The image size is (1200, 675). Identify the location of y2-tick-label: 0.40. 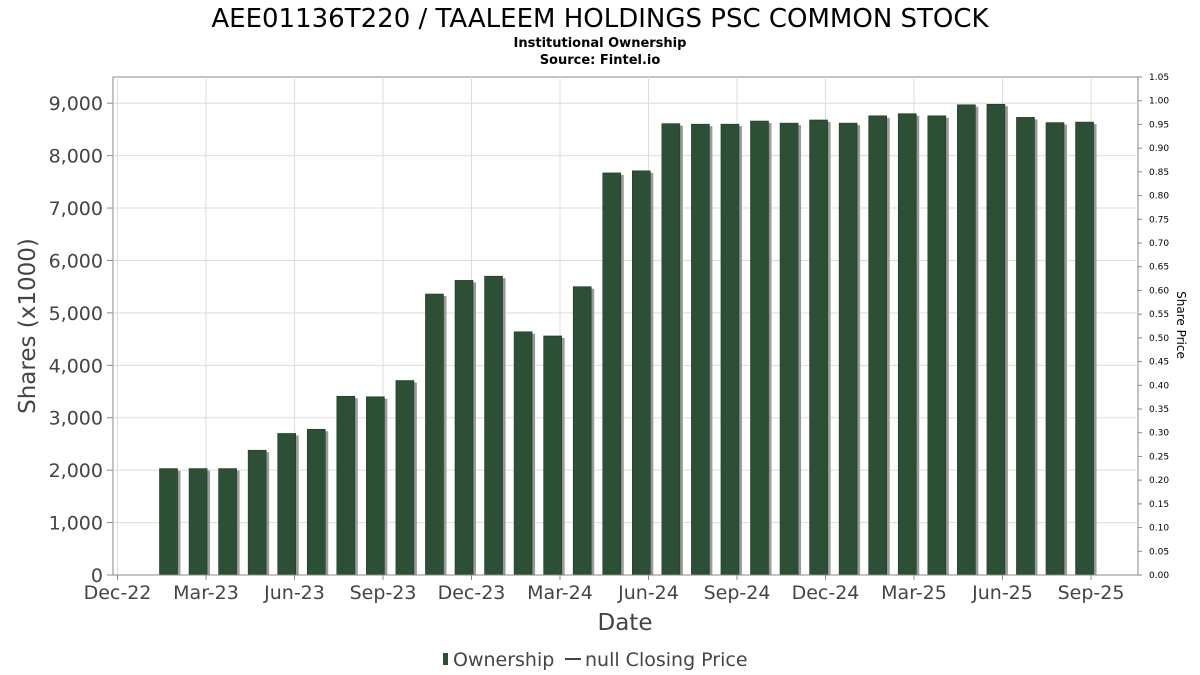
(1159, 386).